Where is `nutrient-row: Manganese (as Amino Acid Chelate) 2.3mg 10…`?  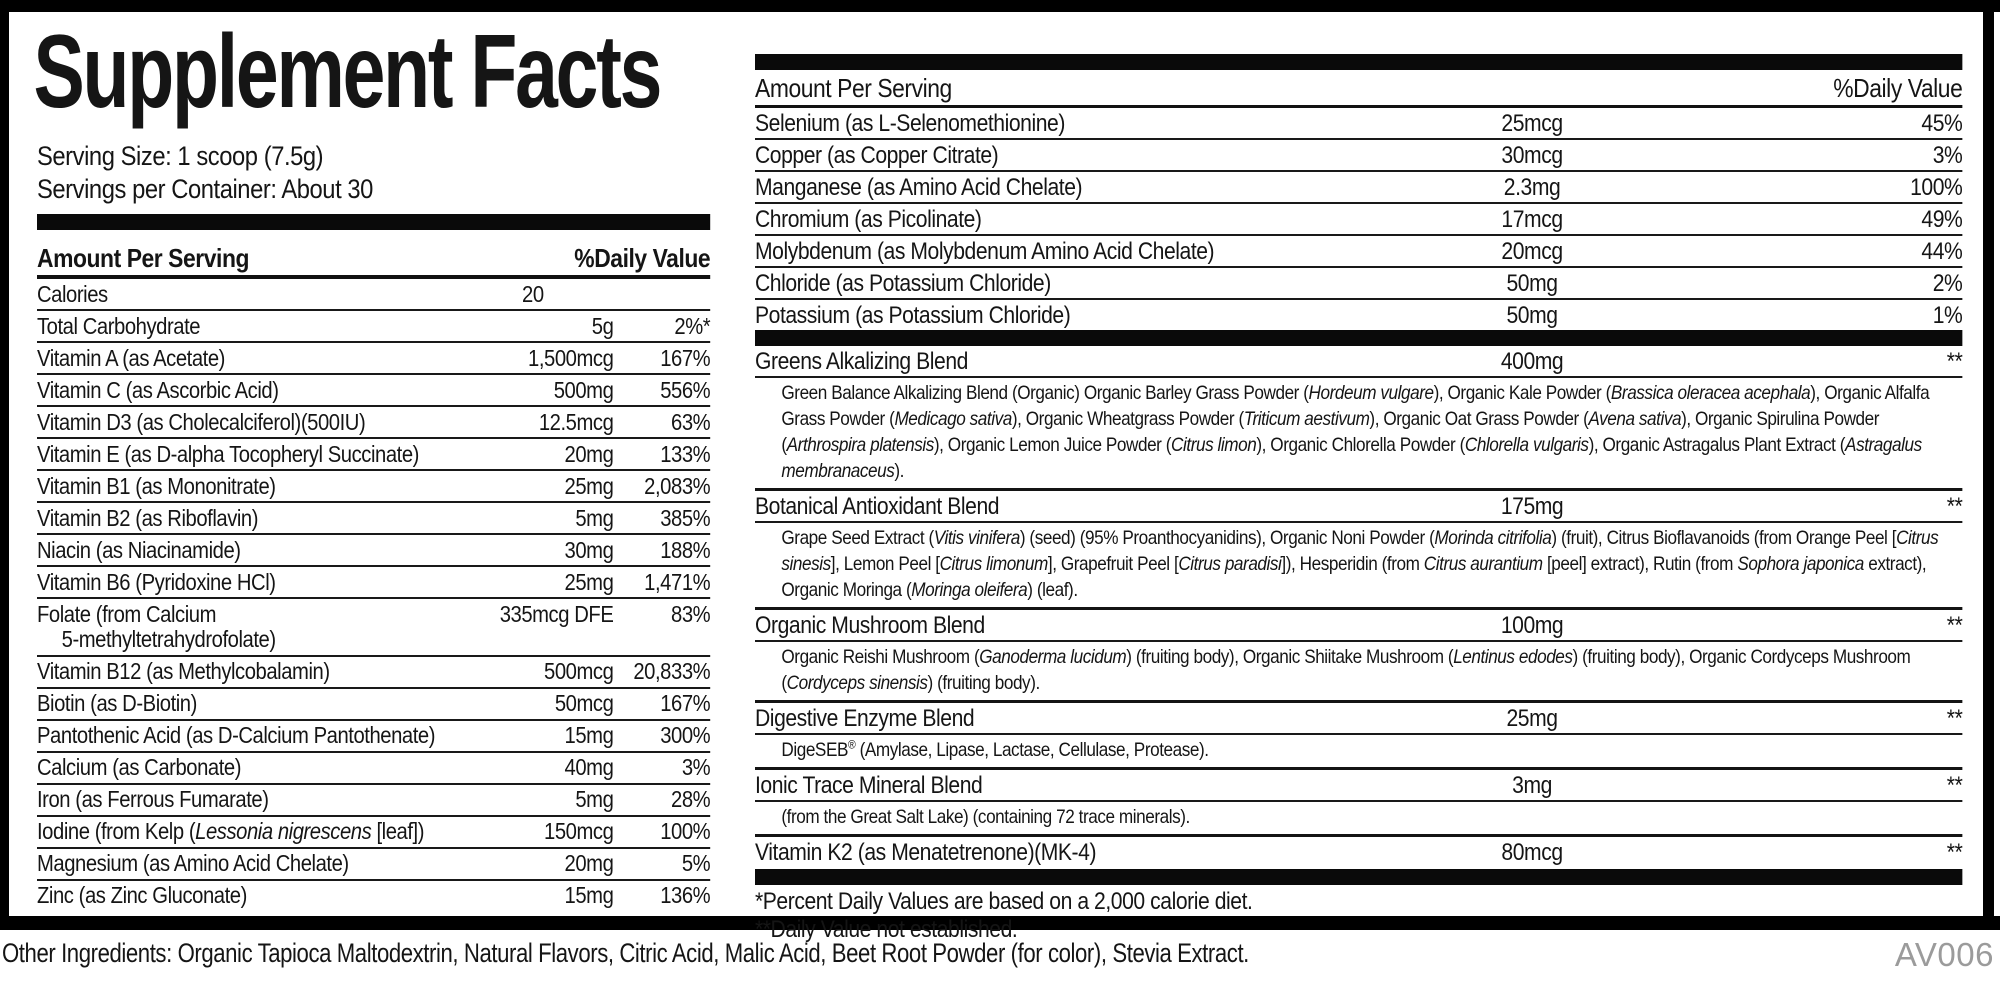
nutrient-row: Manganese (as Amino Acid Chelate) 2.3mg 10… is located at coordinates (1359, 188).